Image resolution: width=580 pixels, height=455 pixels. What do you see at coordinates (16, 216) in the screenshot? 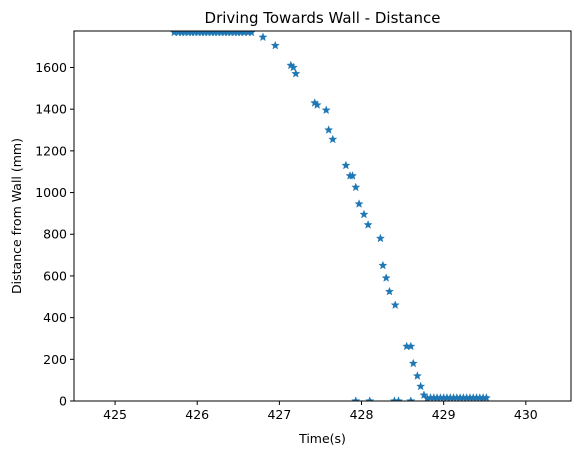
I see `y-axis-label: Distance from Wall (mm)` at bounding box center [16, 216].